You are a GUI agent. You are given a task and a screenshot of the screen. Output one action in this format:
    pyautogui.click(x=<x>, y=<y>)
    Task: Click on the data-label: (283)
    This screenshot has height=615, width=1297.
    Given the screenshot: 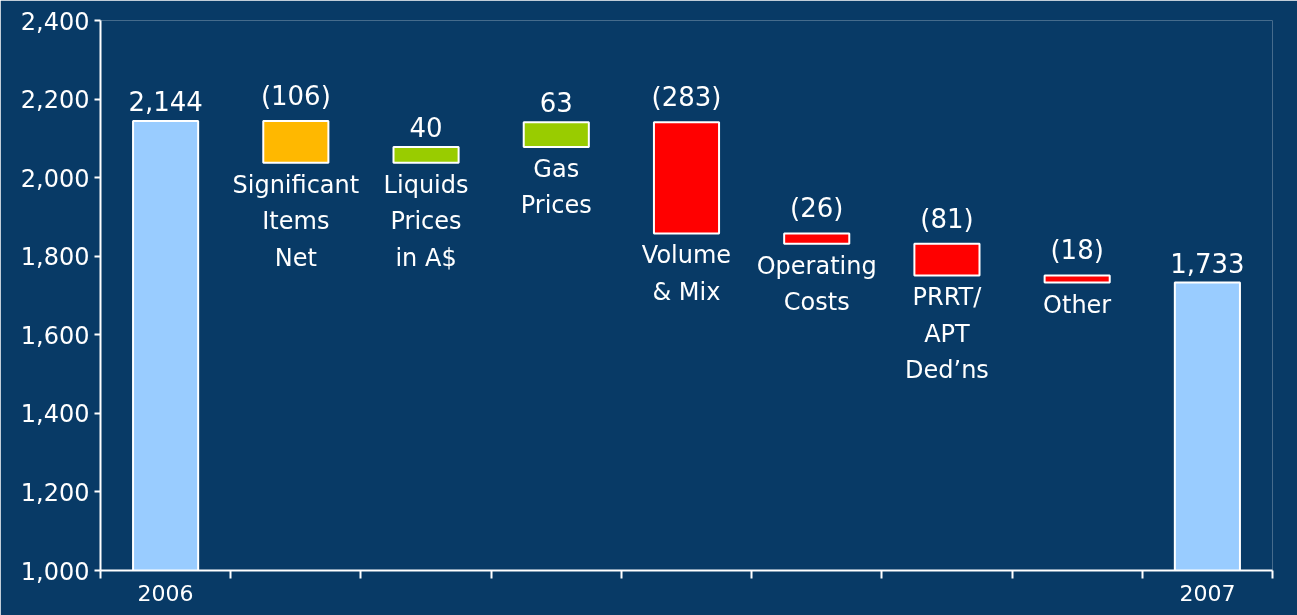 What is the action you would take?
    pyautogui.click(x=686, y=97)
    